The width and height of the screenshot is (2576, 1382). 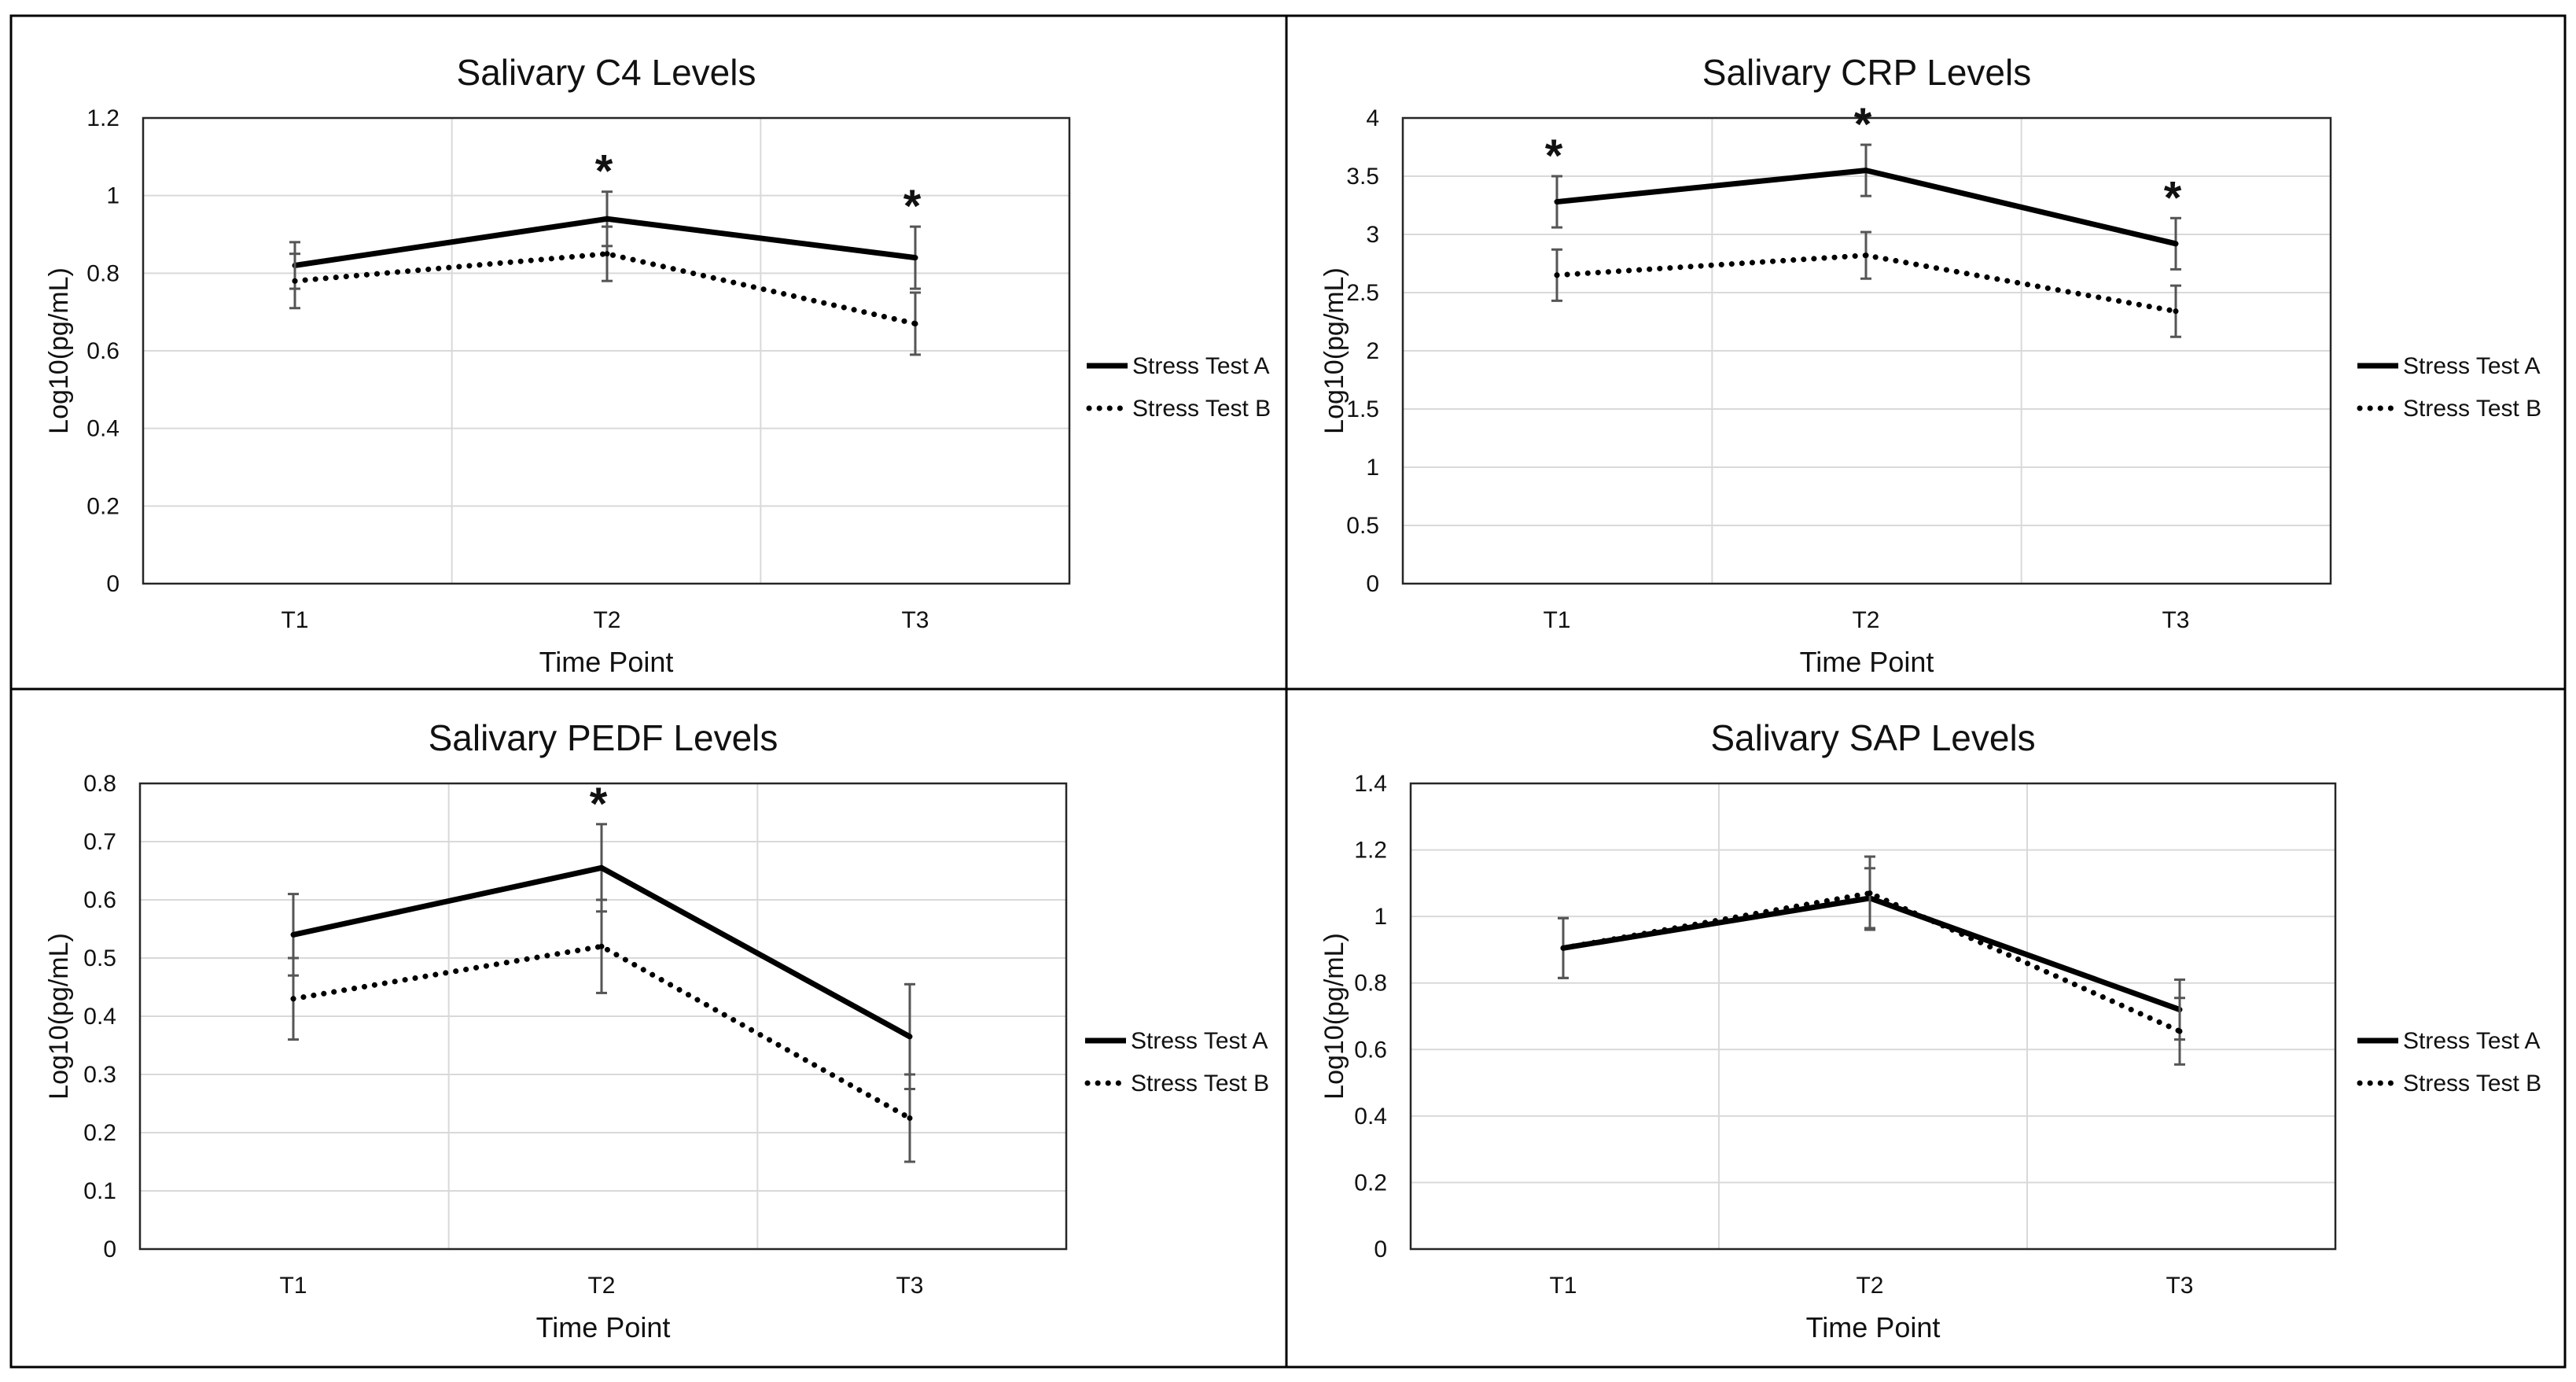 What do you see at coordinates (99, 1133) in the screenshot?
I see `y-tick-label: 0.2` at bounding box center [99, 1133].